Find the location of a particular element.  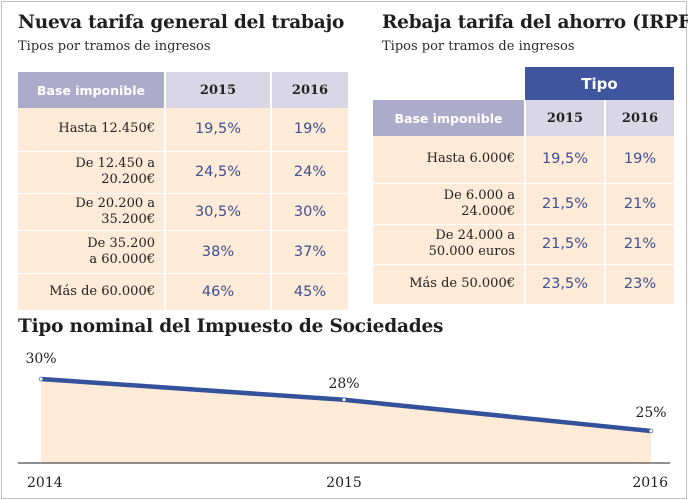

ahorro-header-row: Base imponible 2015 2016 is located at coordinates (524, 118).